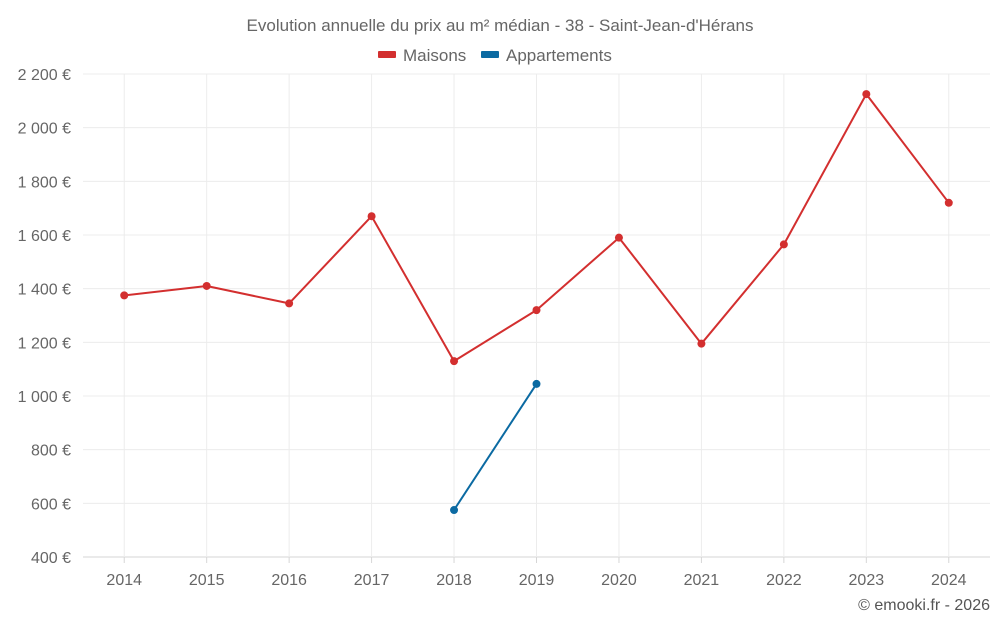 The image size is (1000, 625). I want to click on y-tick-label: 1 200 €, so click(44, 343).